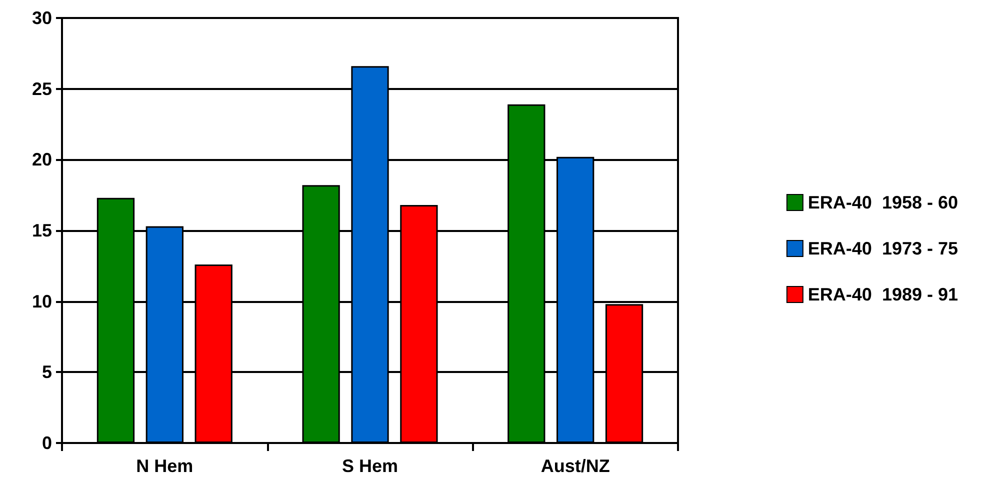 This screenshot has height=497, width=981. Describe the element at coordinates (370, 466) in the screenshot. I see `x-tick-label: S Hem` at that location.